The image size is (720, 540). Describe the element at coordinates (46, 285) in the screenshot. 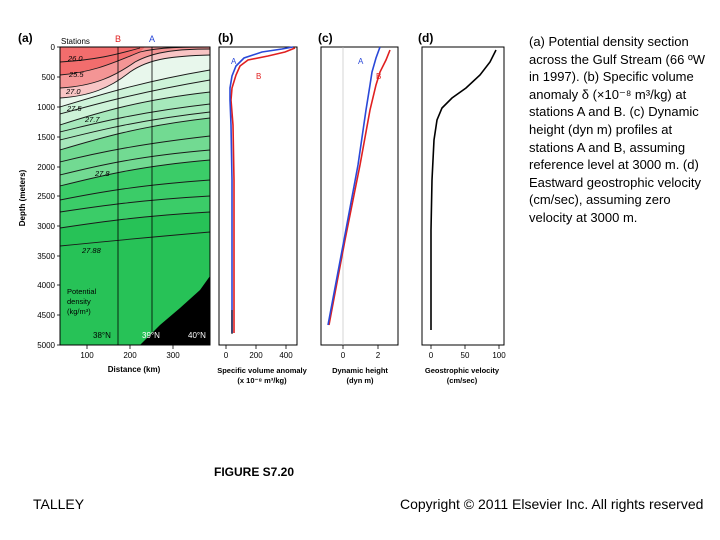

I see `a-ytick-4000: 4000` at that location.